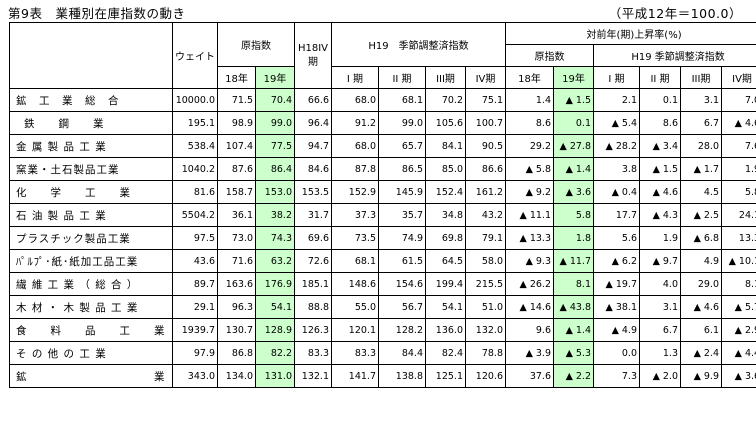 This screenshot has height=421, width=756. What do you see at coordinates (445, 146) in the screenshot?
I see `cell-sa-q3: 84.1` at bounding box center [445, 146].